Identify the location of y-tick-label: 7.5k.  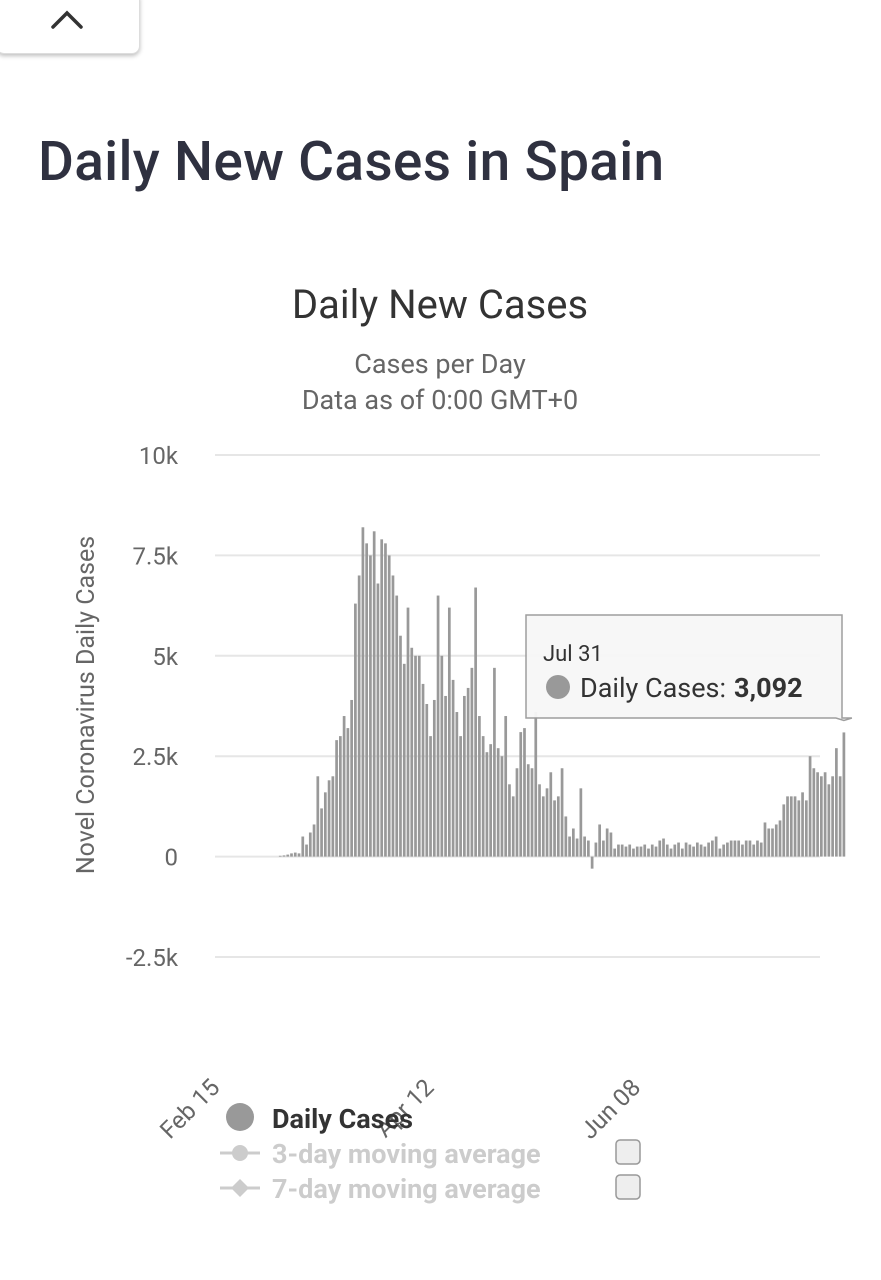
(156, 556).